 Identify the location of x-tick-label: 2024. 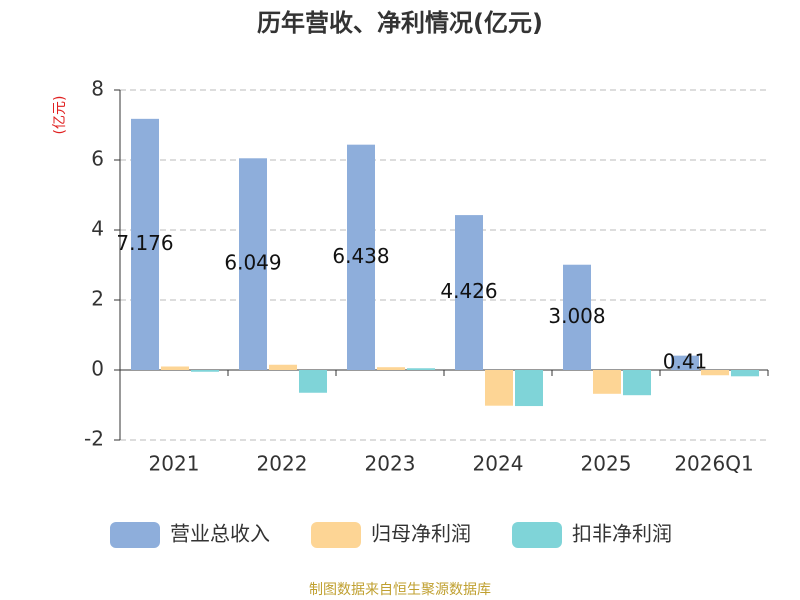
(498, 464).